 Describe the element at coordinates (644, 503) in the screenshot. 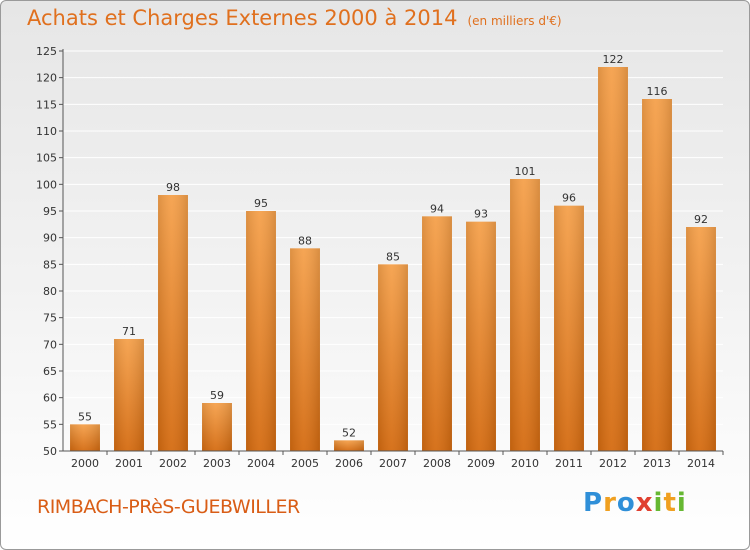

I see `logo-letter: x` at that location.